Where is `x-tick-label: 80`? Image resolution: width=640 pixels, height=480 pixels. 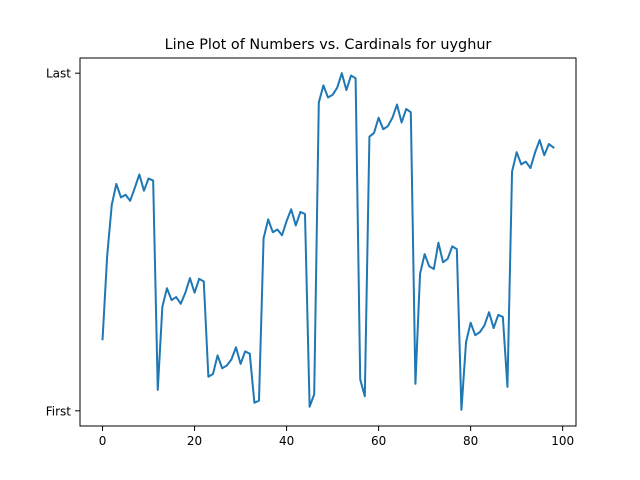
x-tick-label: 80 is located at coordinates (470, 441).